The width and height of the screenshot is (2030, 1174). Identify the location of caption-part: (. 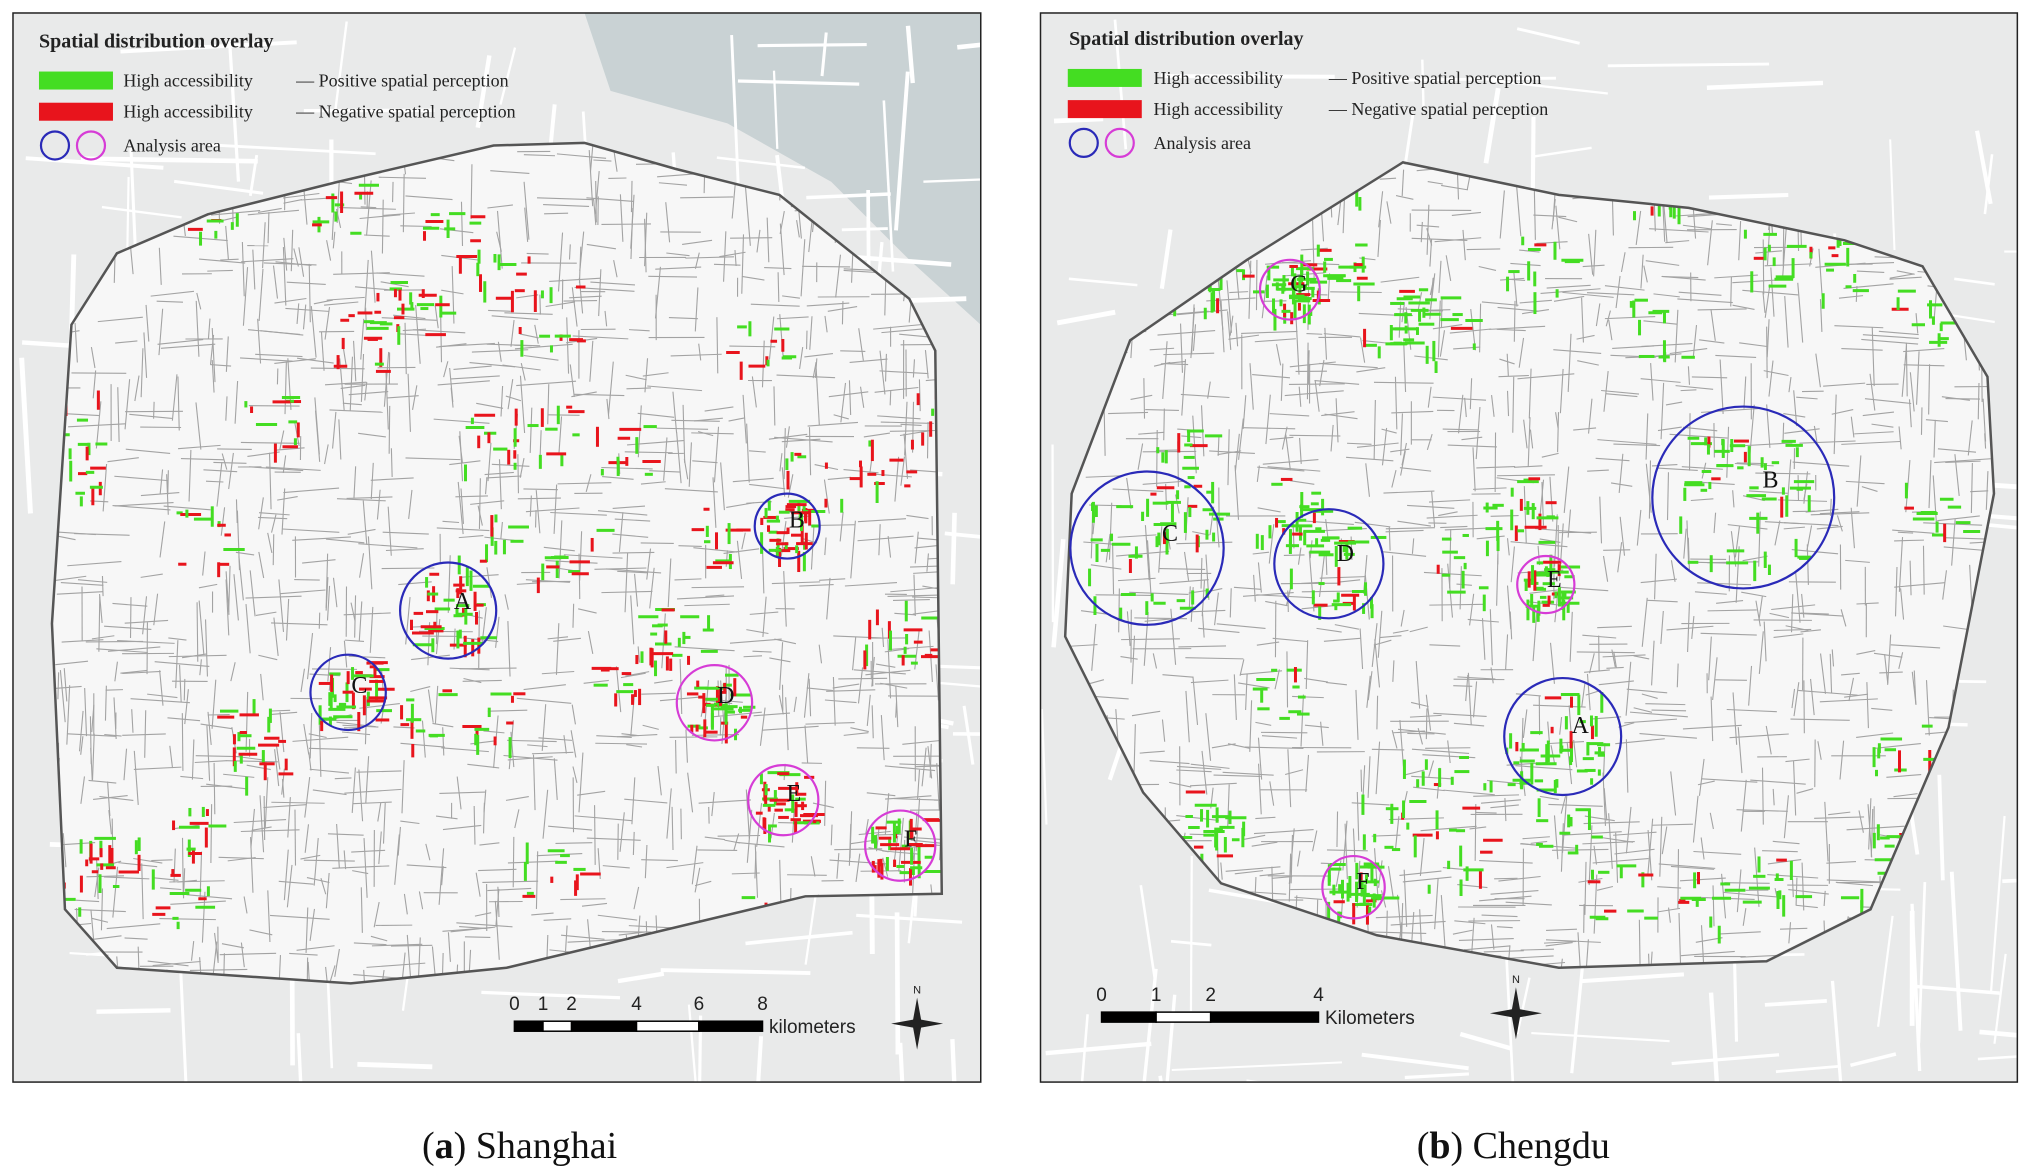
(1423, 1146).